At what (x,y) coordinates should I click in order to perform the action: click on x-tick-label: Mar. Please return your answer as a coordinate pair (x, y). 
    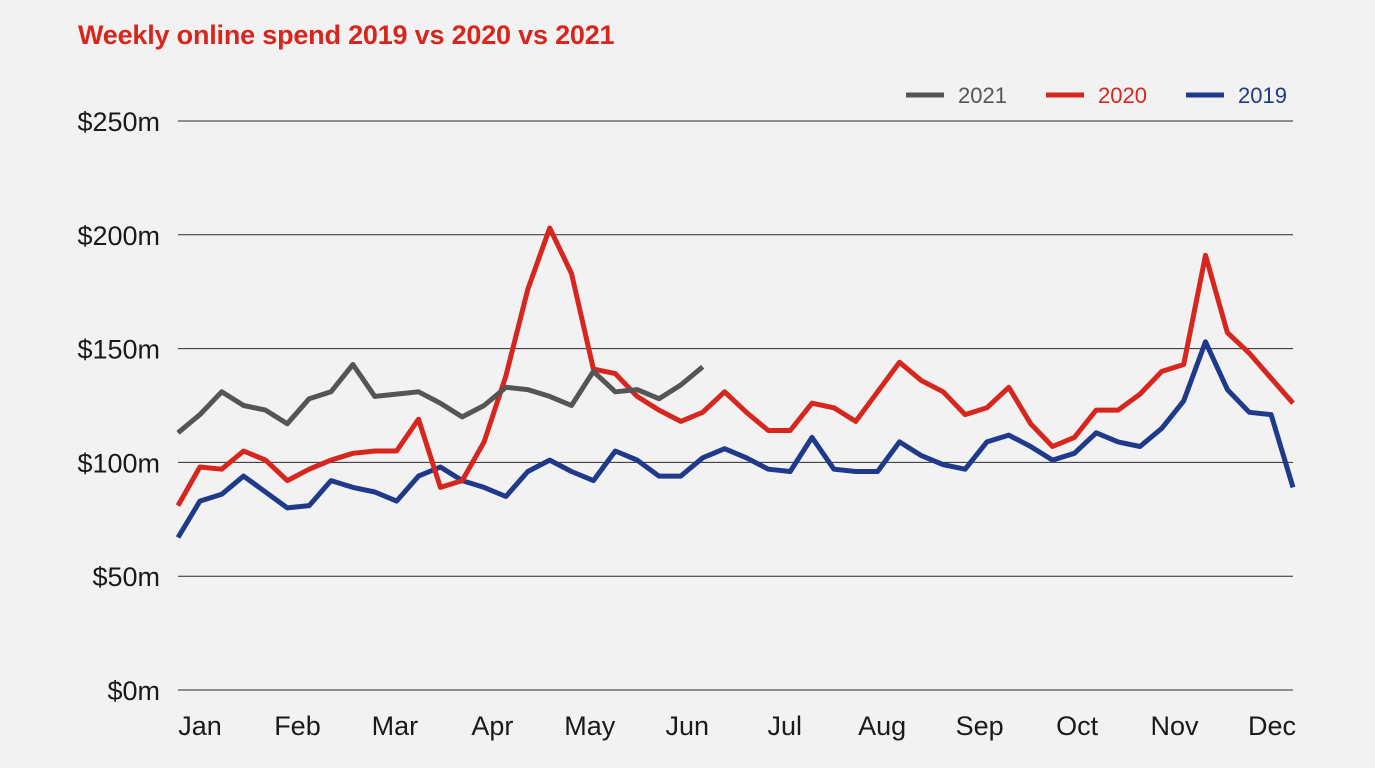
    Looking at the image, I should click on (395, 726).